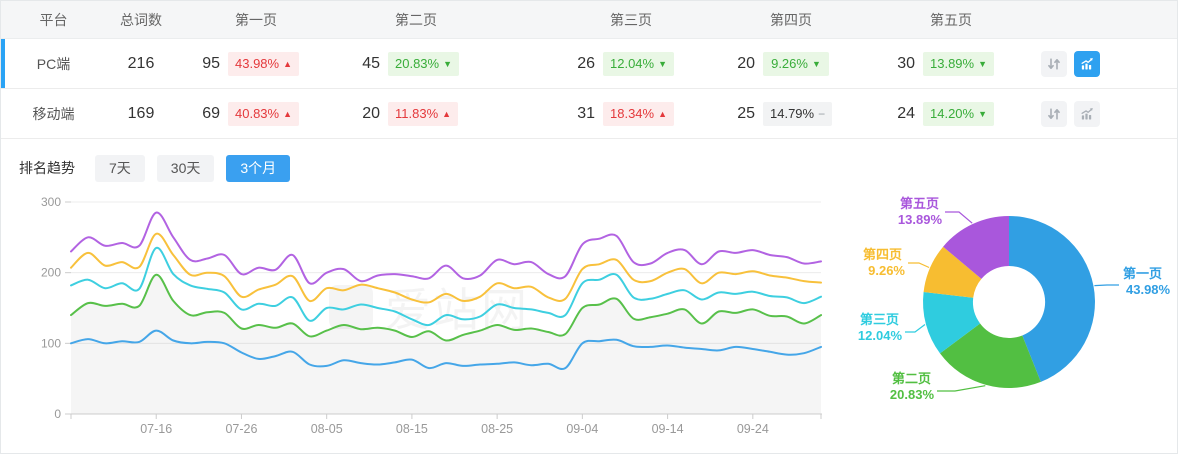 The height and width of the screenshot is (454, 1178). Describe the element at coordinates (264, 113) in the screenshot. I see `page-percent-badge: 40.83% ▲` at that location.